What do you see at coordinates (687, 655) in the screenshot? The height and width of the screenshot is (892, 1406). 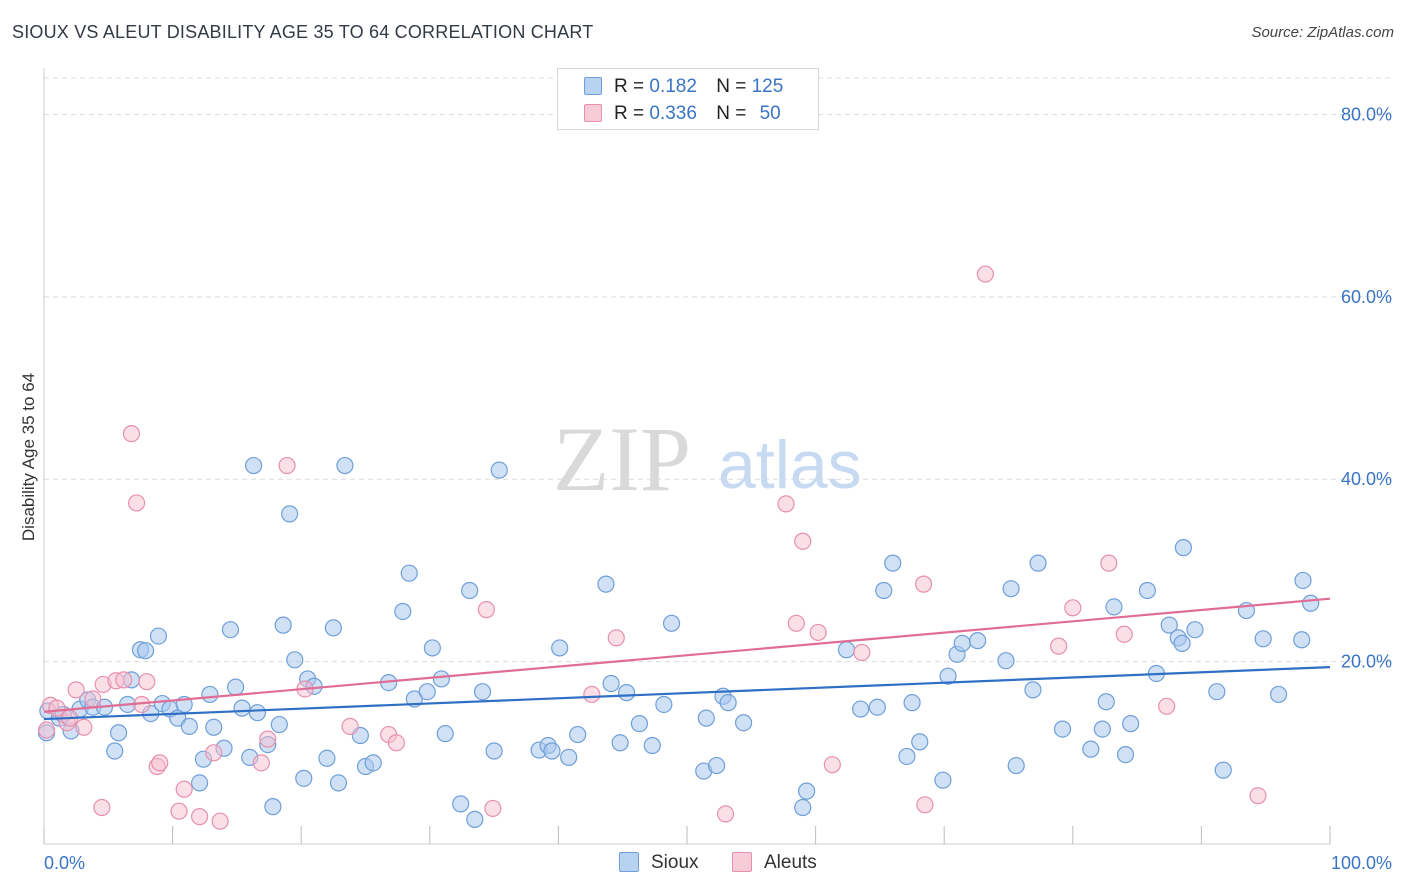 I see `aleut-trend-line` at bounding box center [687, 655].